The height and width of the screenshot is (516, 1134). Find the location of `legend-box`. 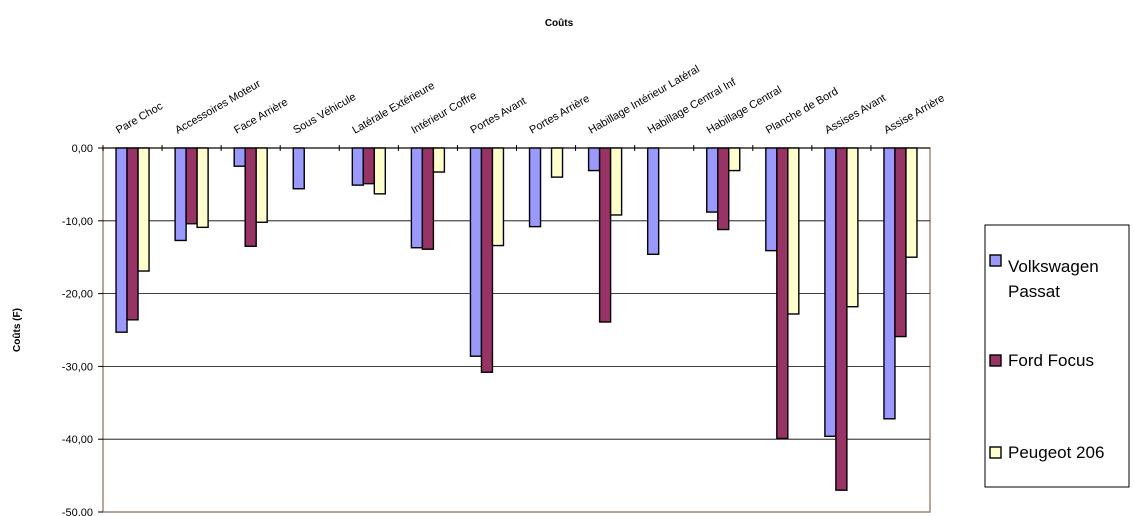

legend-box is located at coordinates (1057, 356).